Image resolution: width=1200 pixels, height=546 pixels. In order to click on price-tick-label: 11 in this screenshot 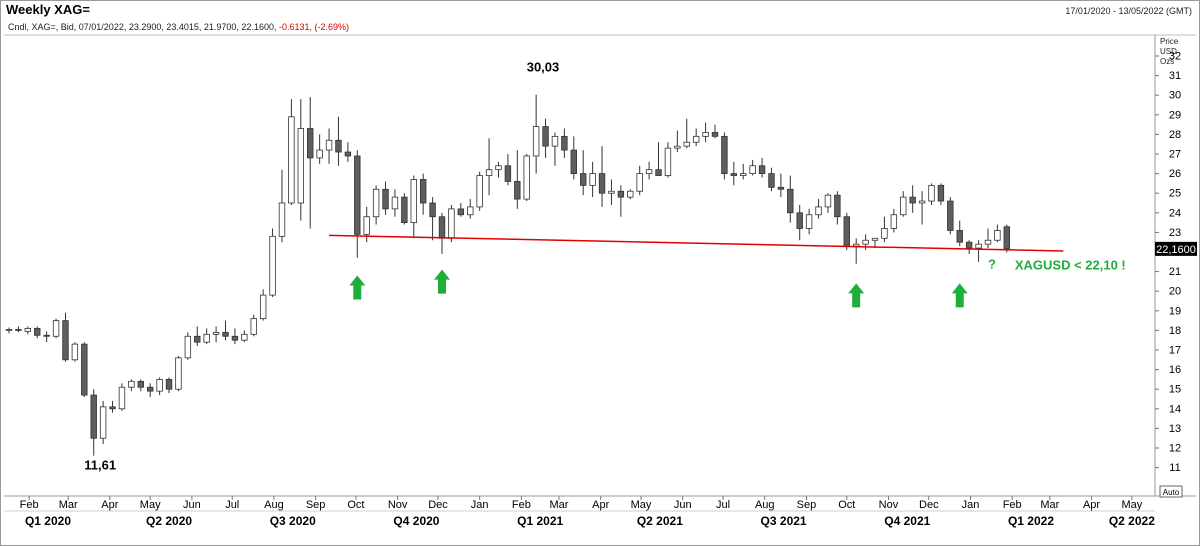, I will do `click(1174, 468)`.